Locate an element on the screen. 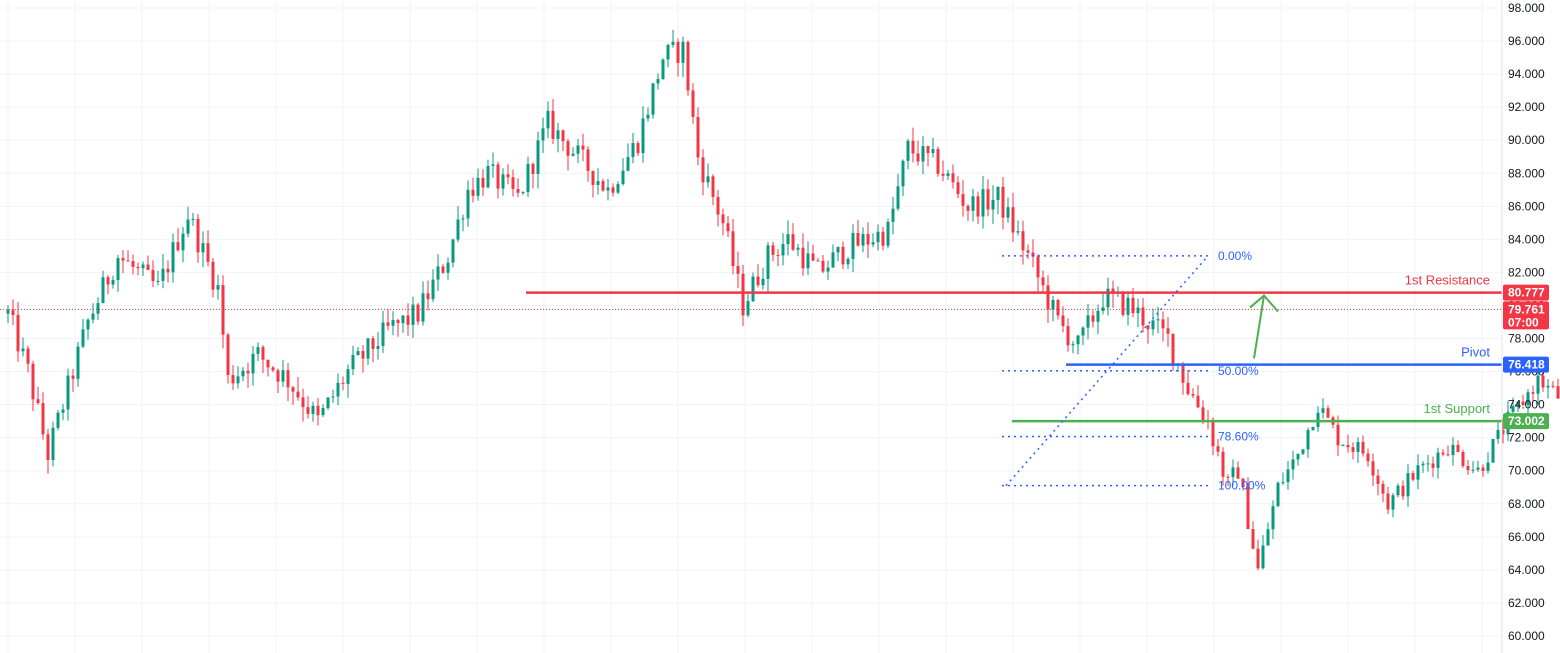 This screenshot has width=1560, height=653. y-tick-label: 68.000 is located at coordinates (1526, 504).